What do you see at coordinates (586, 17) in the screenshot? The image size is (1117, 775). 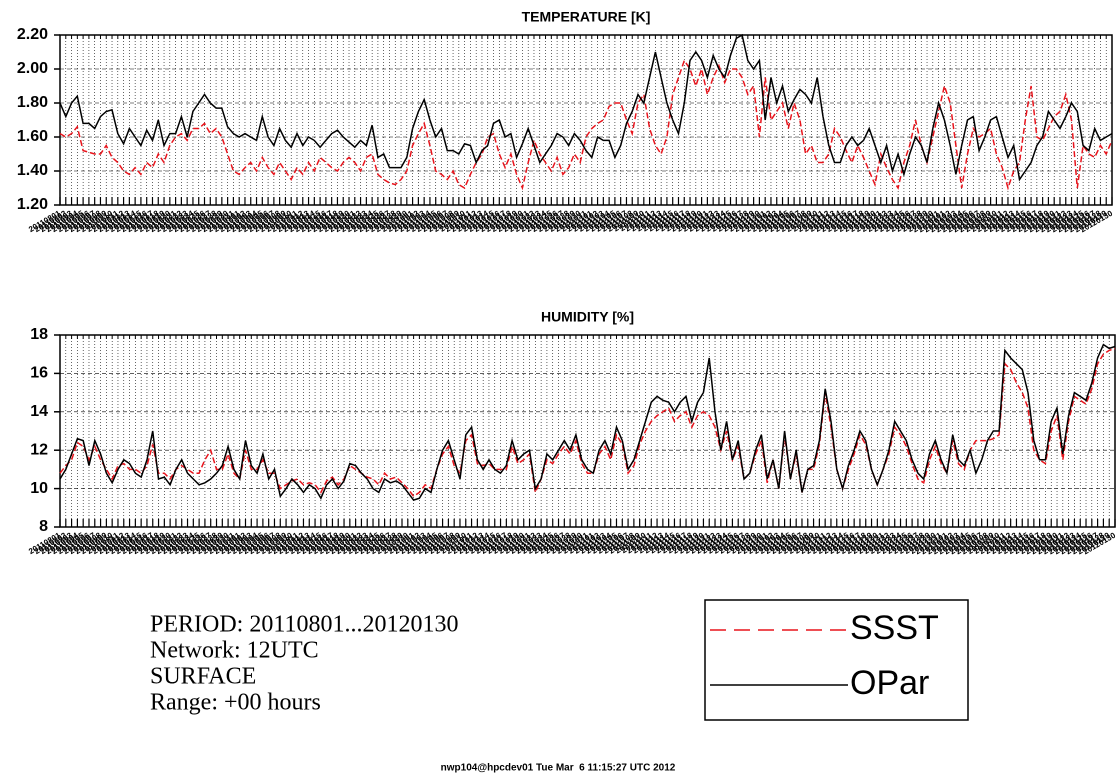 I see `chart-title: TEMPERATURE [K]` at bounding box center [586, 17].